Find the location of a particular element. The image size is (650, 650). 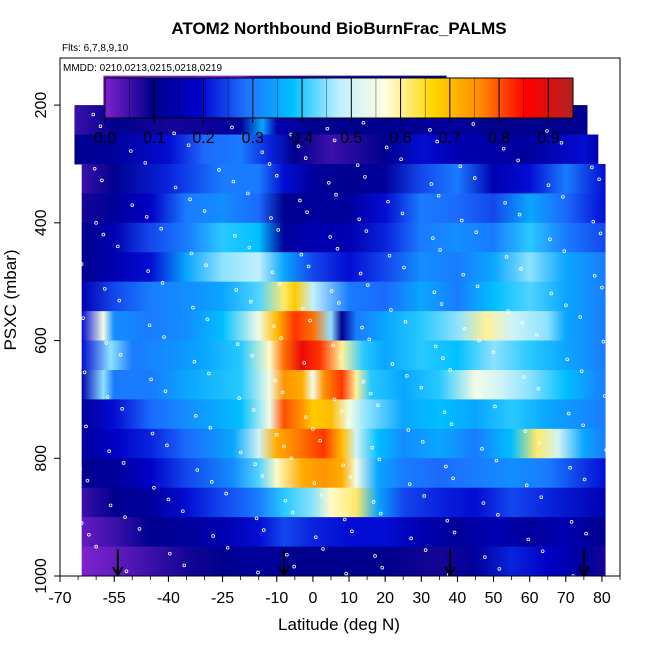

colorbar-gradient is located at coordinates (339, 98).